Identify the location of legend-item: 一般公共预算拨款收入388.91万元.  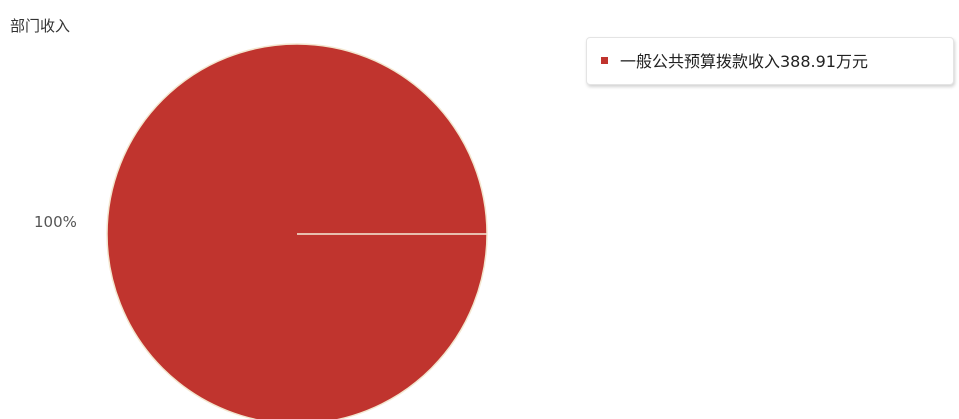
(734, 60).